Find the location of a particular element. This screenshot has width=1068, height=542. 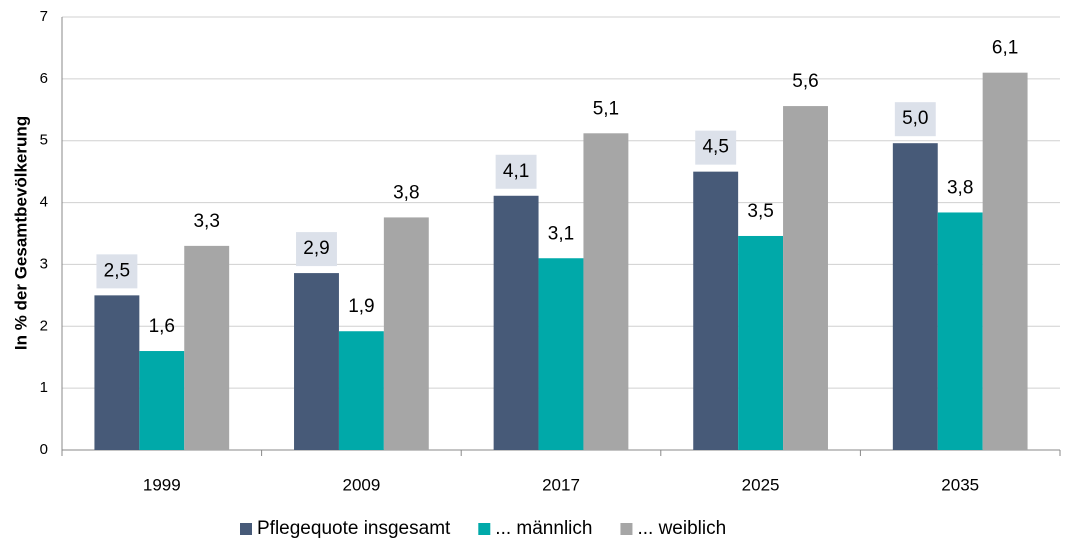

value-label: 3,3 is located at coordinates (206, 221).